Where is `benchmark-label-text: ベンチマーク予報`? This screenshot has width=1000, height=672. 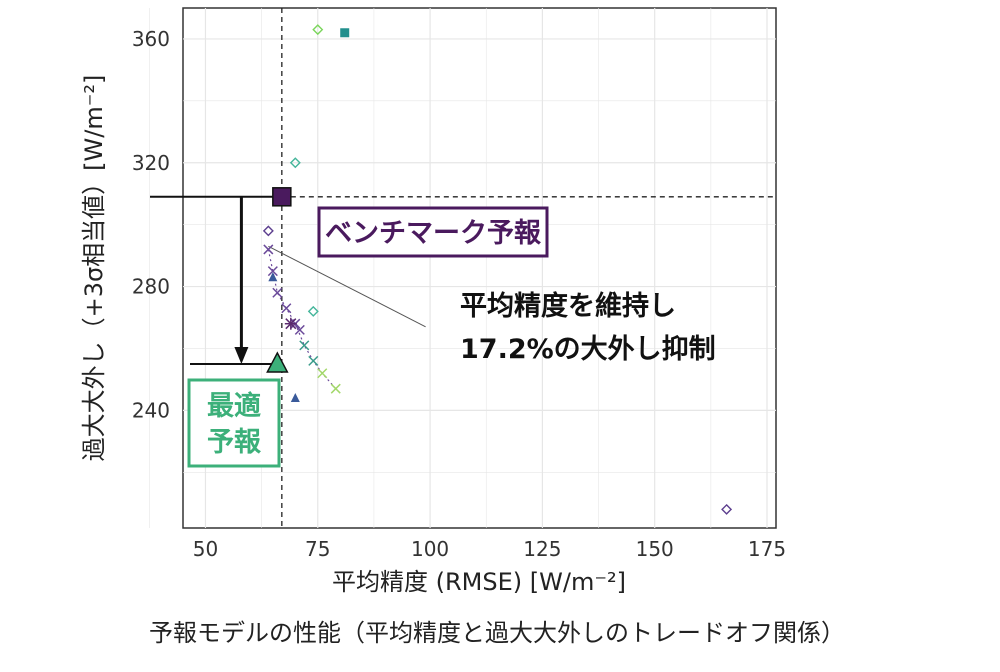
benchmark-label-text: ベンチマーク予報 is located at coordinates (433, 233).